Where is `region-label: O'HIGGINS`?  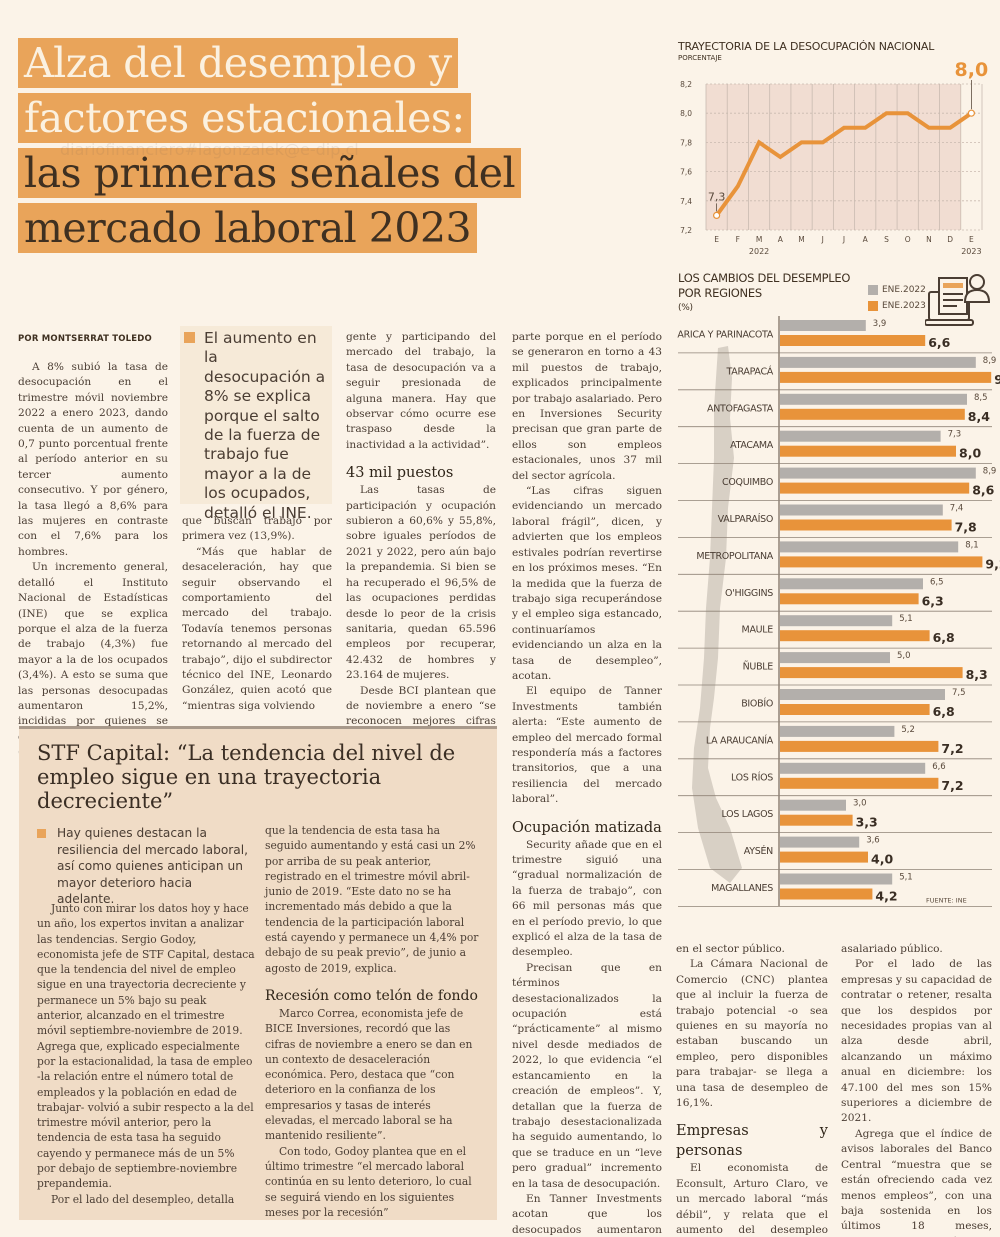
region-label: O'HIGGINS is located at coordinates (749, 593).